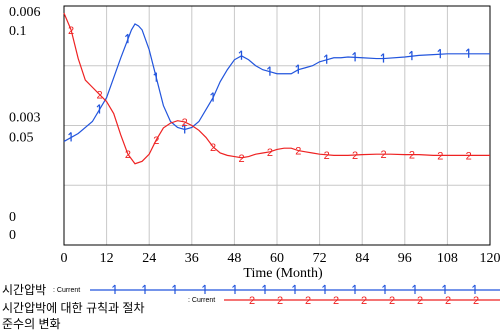 The width and height of the screenshot is (504, 333). What do you see at coordinates (24, 290) in the screenshot?
I see `legend-label-series-1: 시간압박` at bounding box center [24, 290].